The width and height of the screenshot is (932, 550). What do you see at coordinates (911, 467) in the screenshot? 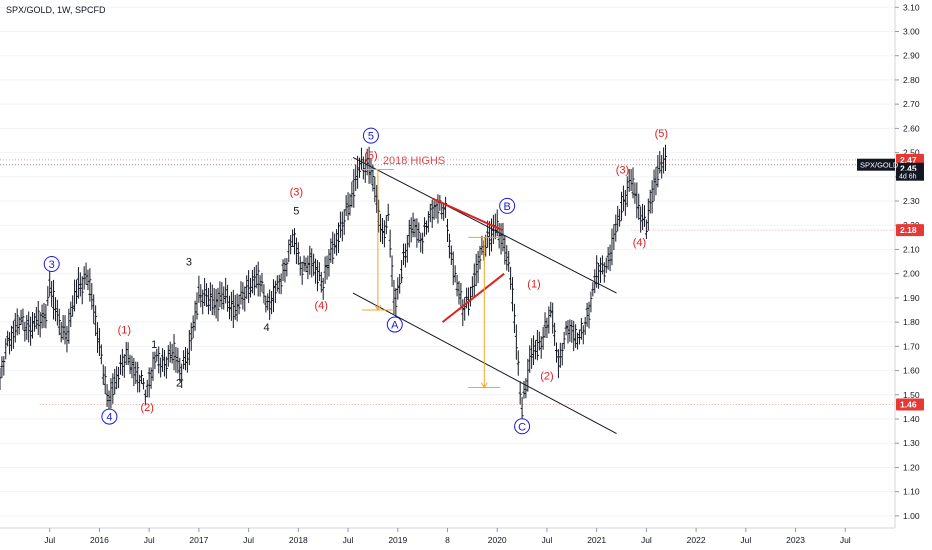
I see `y-tick-label: 1.20` at bounding box center [911, 467].